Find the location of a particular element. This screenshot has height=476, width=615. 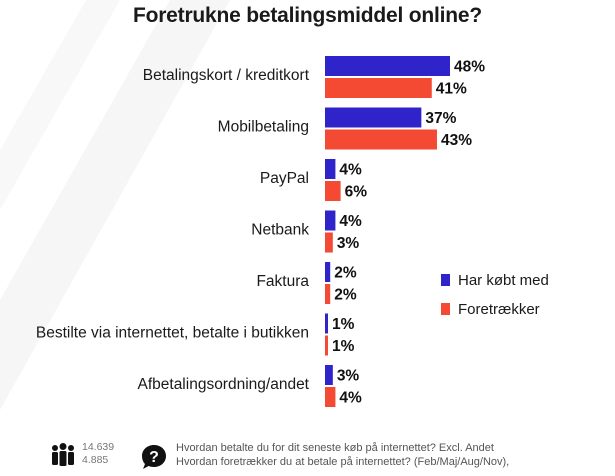

data-label-prefer: 2% is located at coordinates (345, 295).